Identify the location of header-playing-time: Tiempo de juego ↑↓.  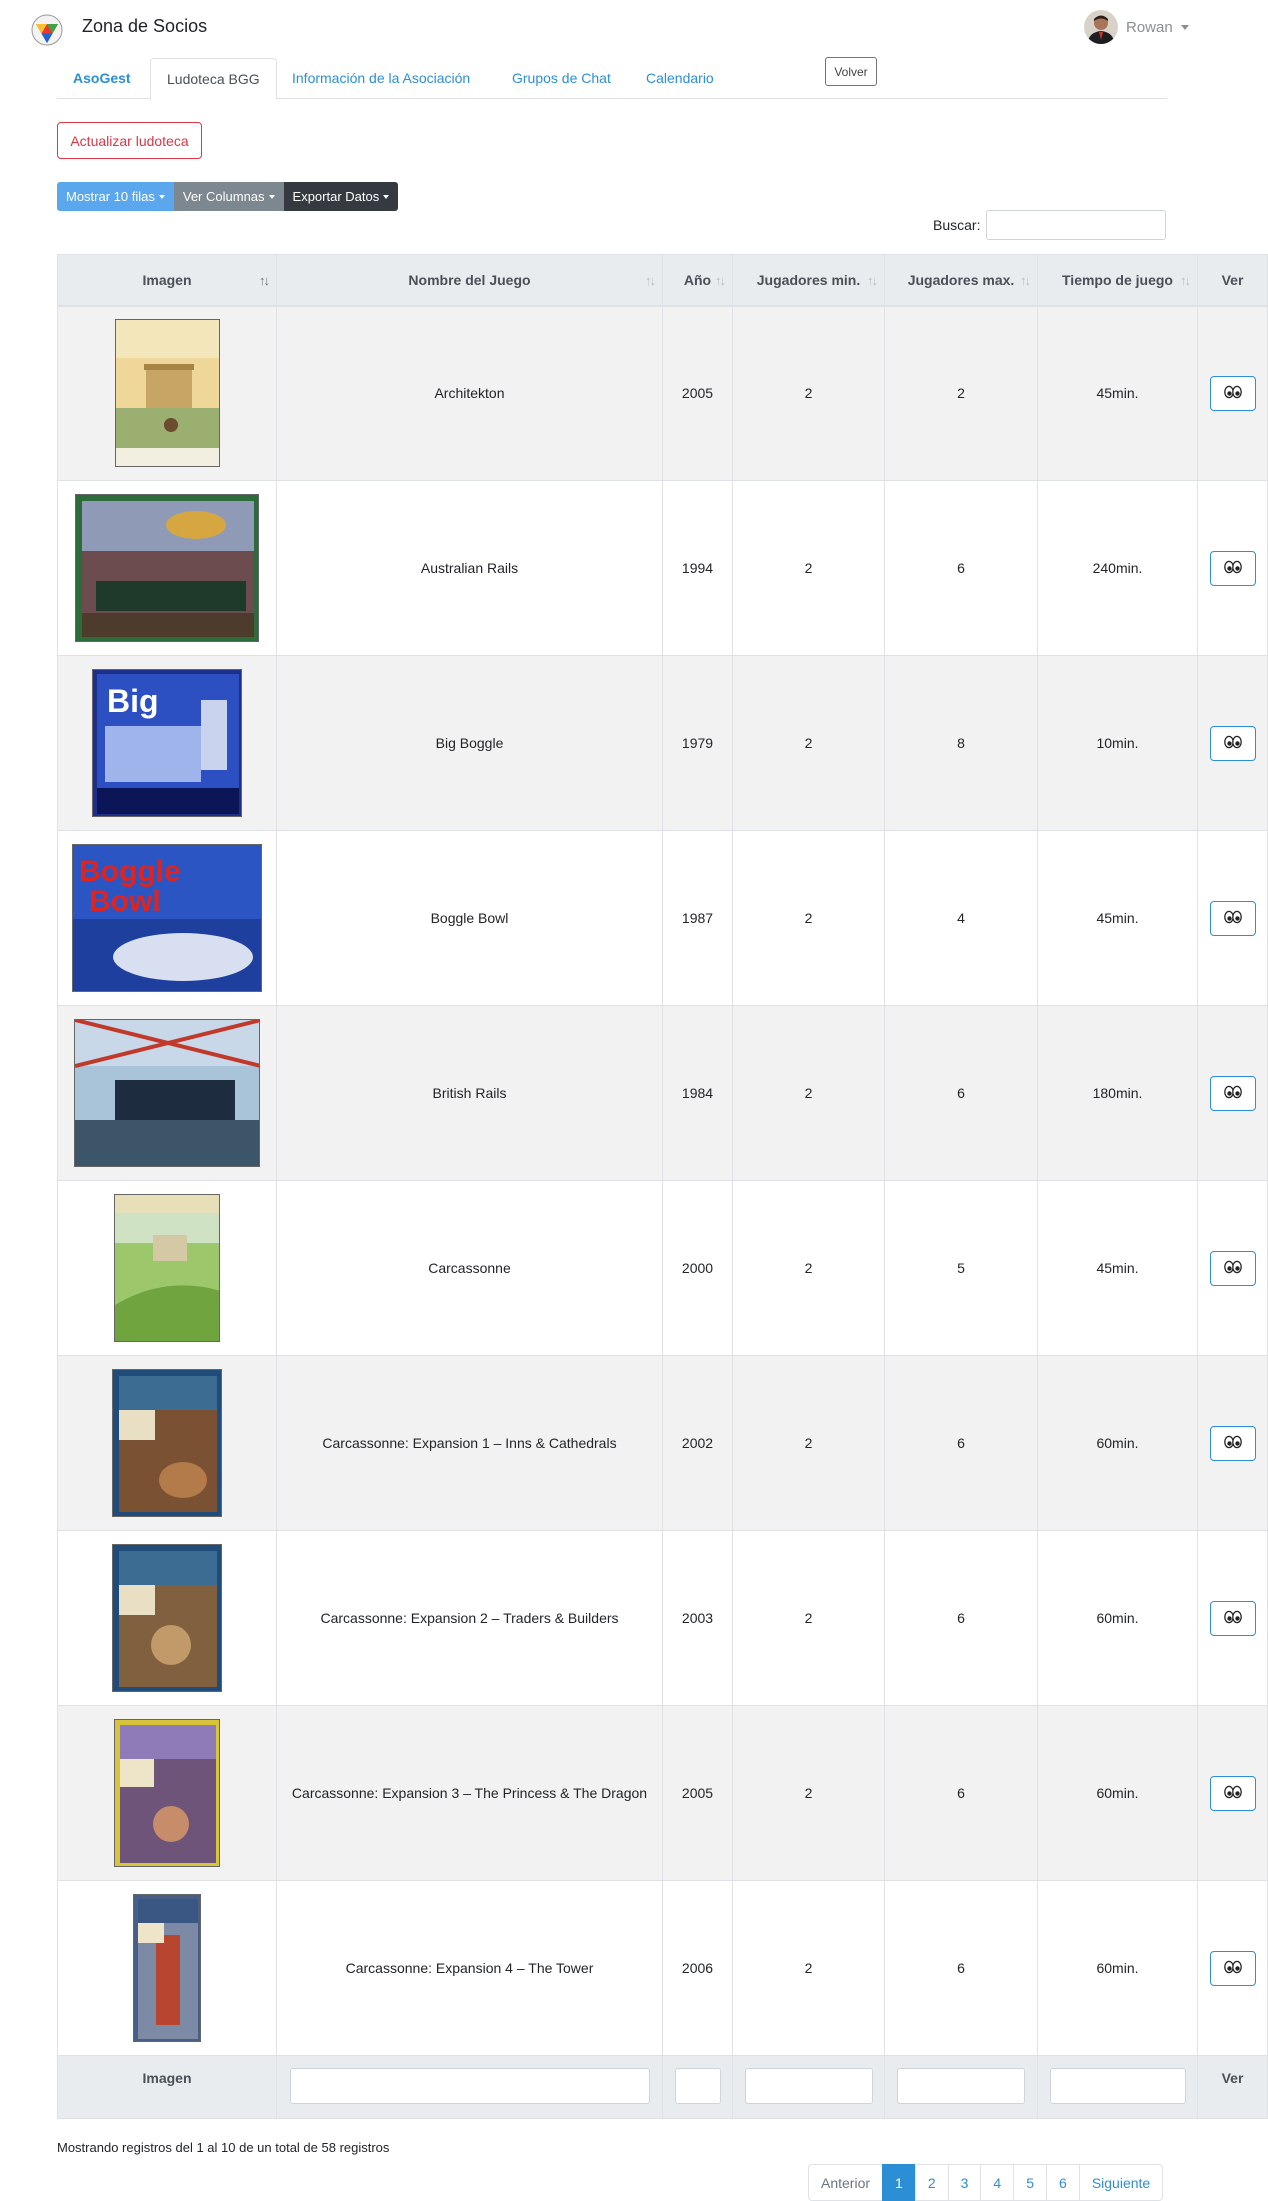
(1117, 280).